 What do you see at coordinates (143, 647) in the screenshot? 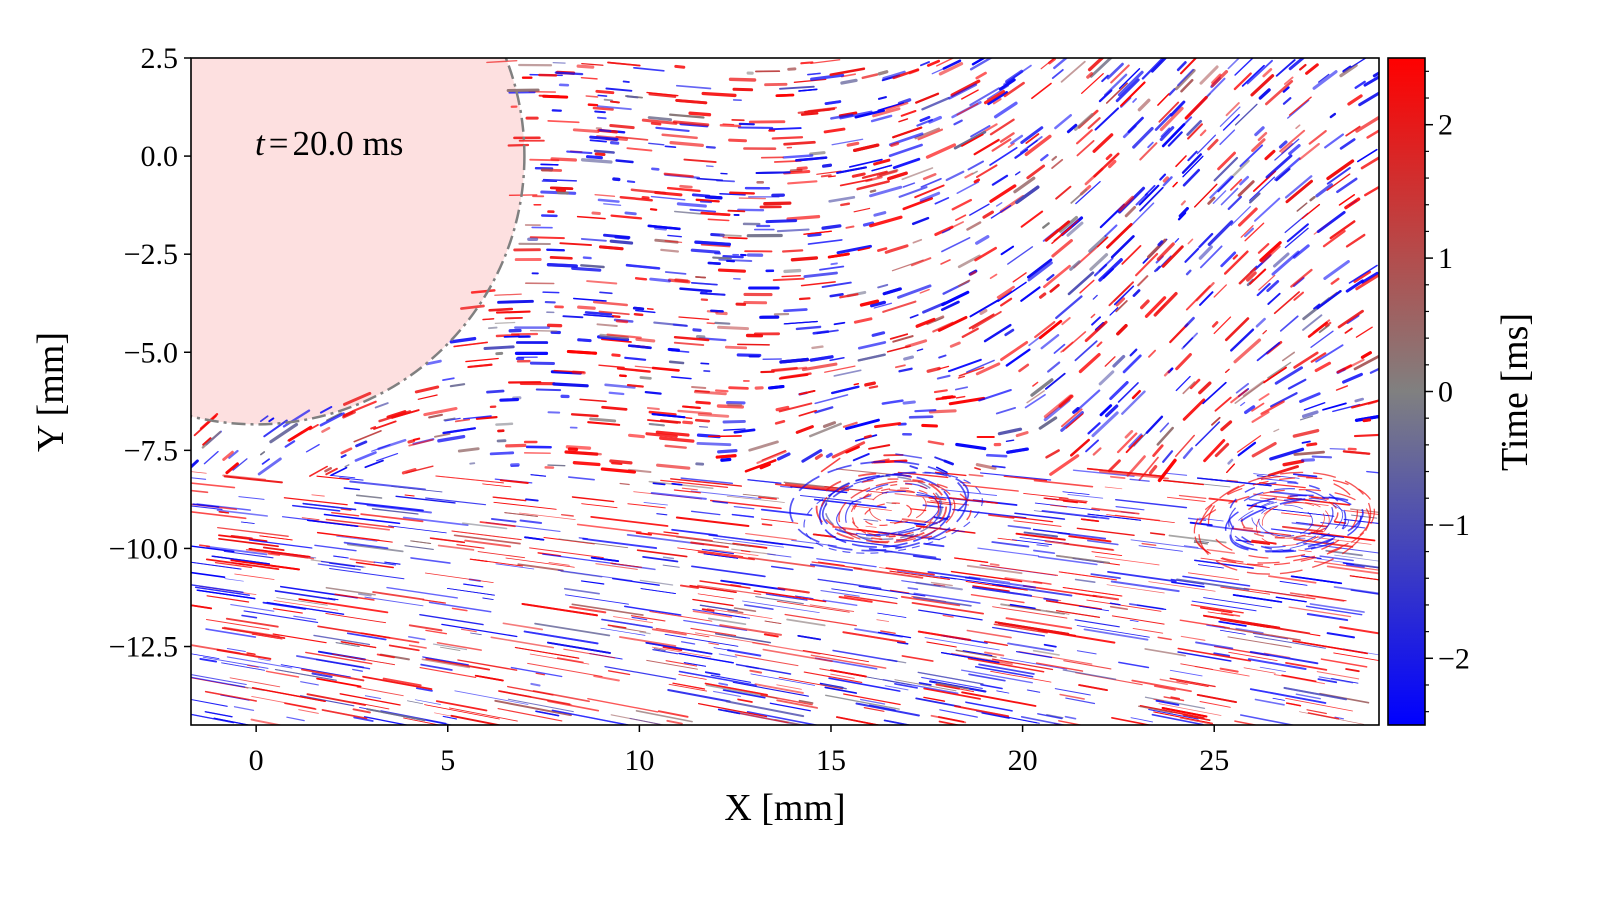
I see `y-tick-label: −12.5` at bounding box center [143, 647].